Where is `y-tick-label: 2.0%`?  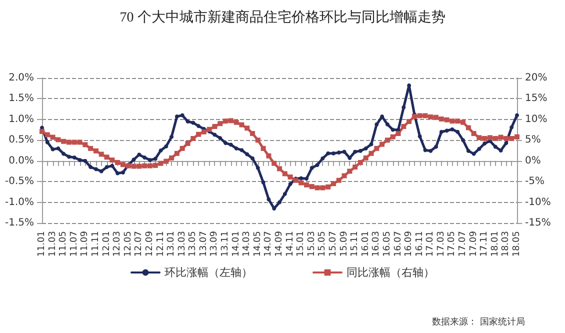 y-tick-label: 2.0% is located at coordinates (21, 78).